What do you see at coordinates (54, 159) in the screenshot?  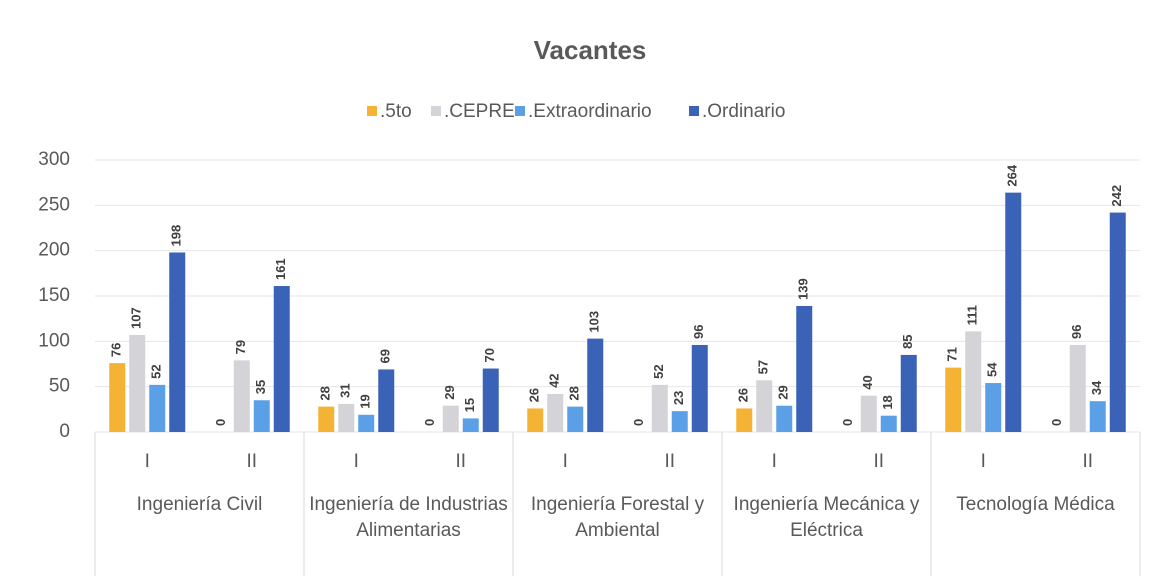 I see `y-tick-label: 300` at bounding box center [54, 159].